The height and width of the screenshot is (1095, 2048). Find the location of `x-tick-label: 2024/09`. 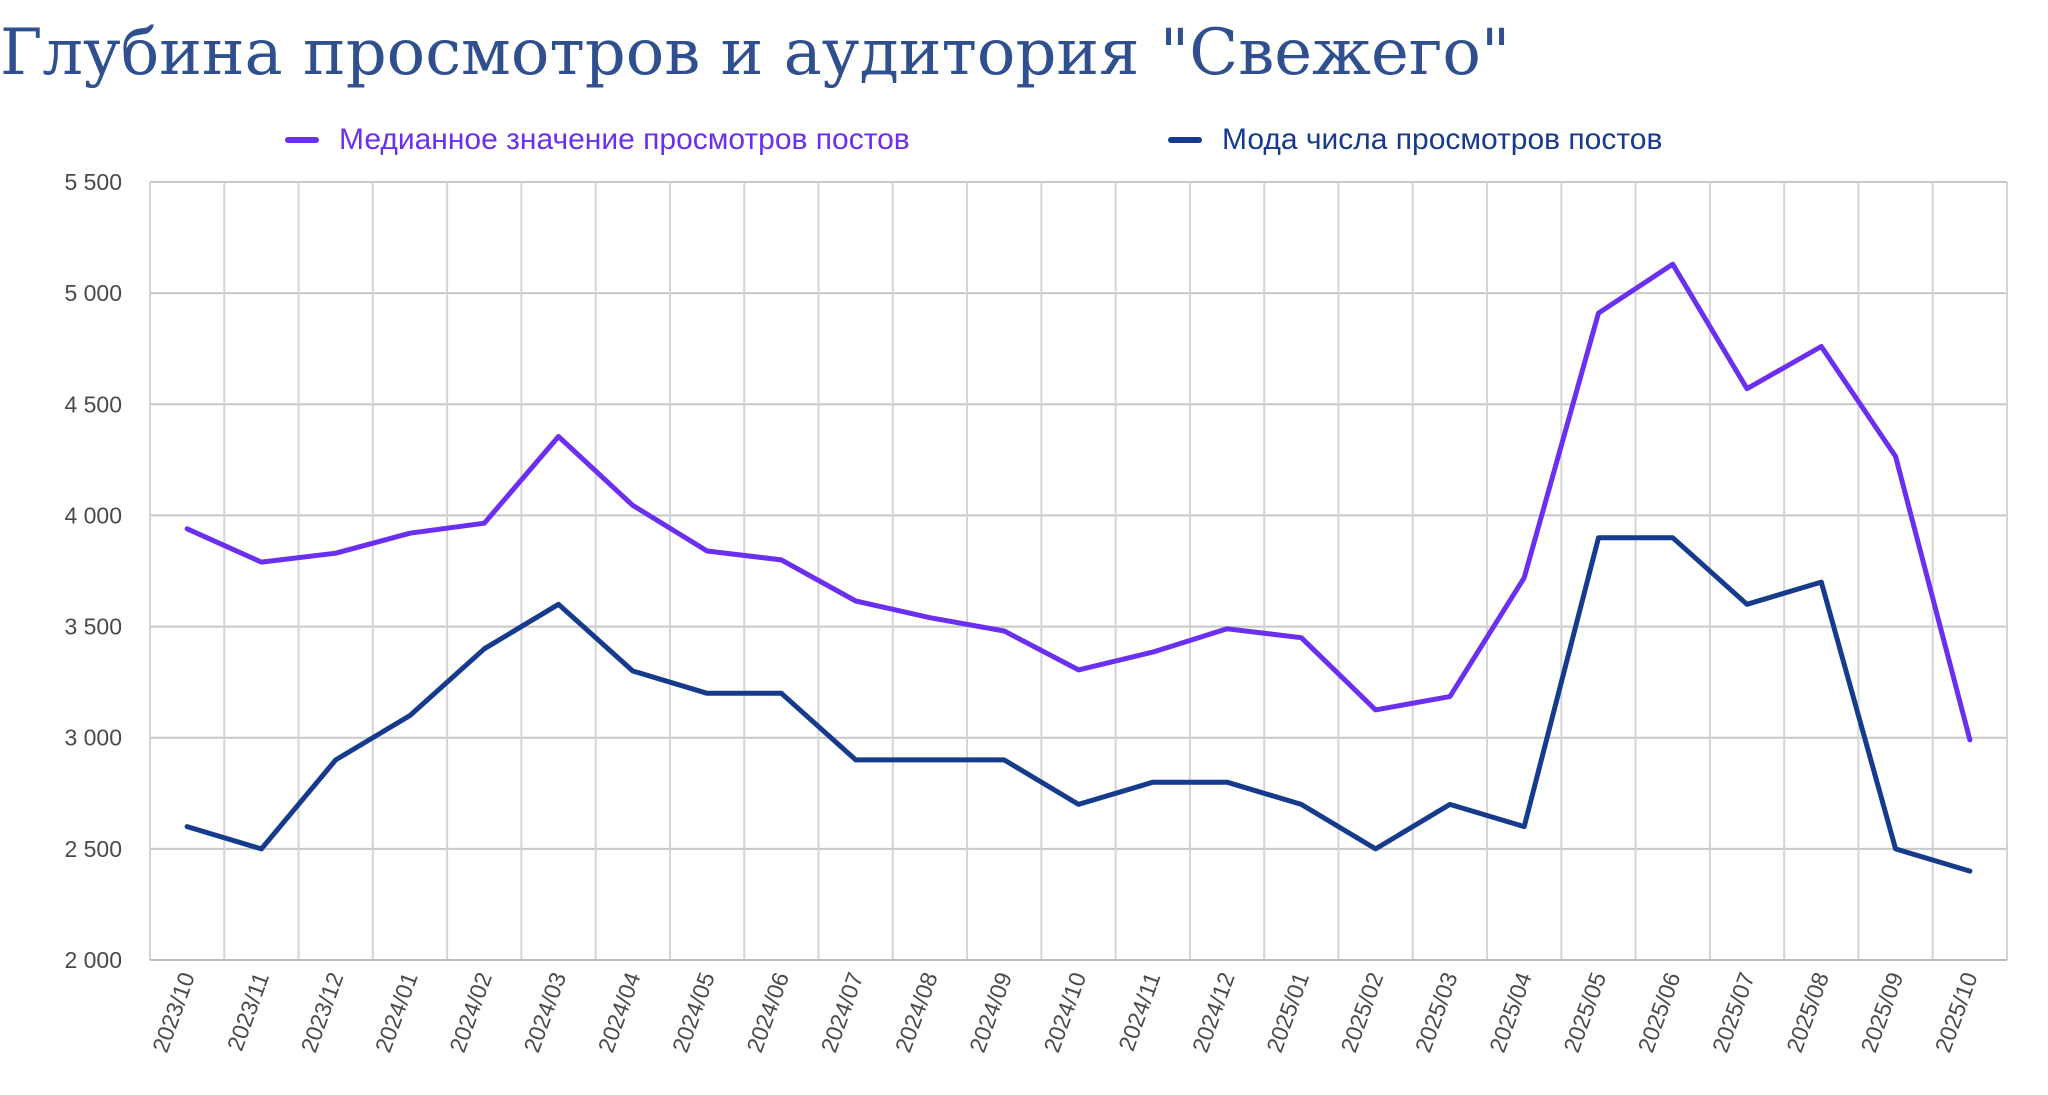

x-tick-label: 2024/09 is located at coordinates (990, 1012).